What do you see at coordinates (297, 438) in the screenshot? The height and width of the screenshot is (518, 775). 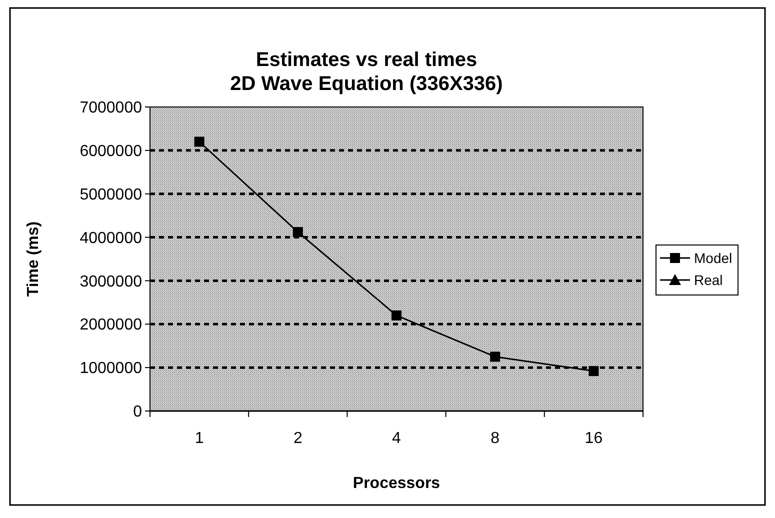 I see `x-tick-label: 2` at bounding box center [297, 438].